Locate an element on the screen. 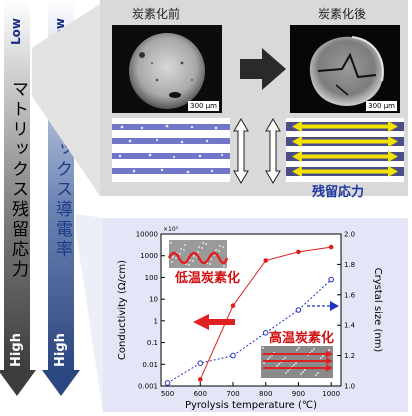 The width and height of the screenshot is (412, 416). y-right-tick-label: 1.6 is located at coordinates (350, 295).